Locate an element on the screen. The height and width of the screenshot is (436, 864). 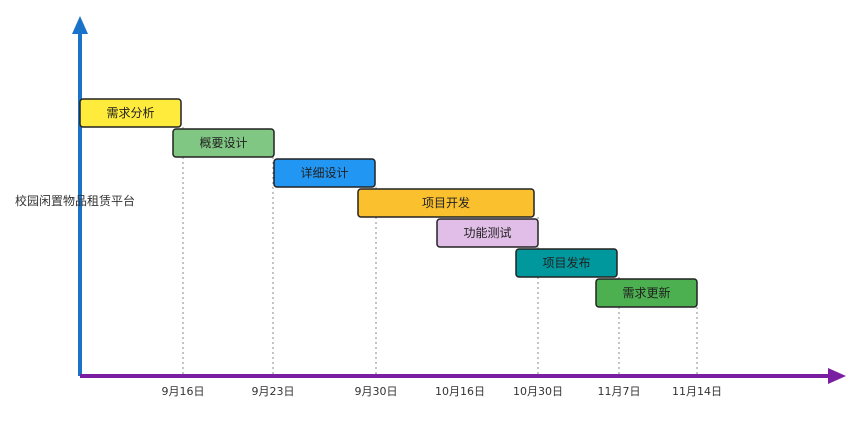
task-label: 项目发布 is located at coordinates (566, 262).